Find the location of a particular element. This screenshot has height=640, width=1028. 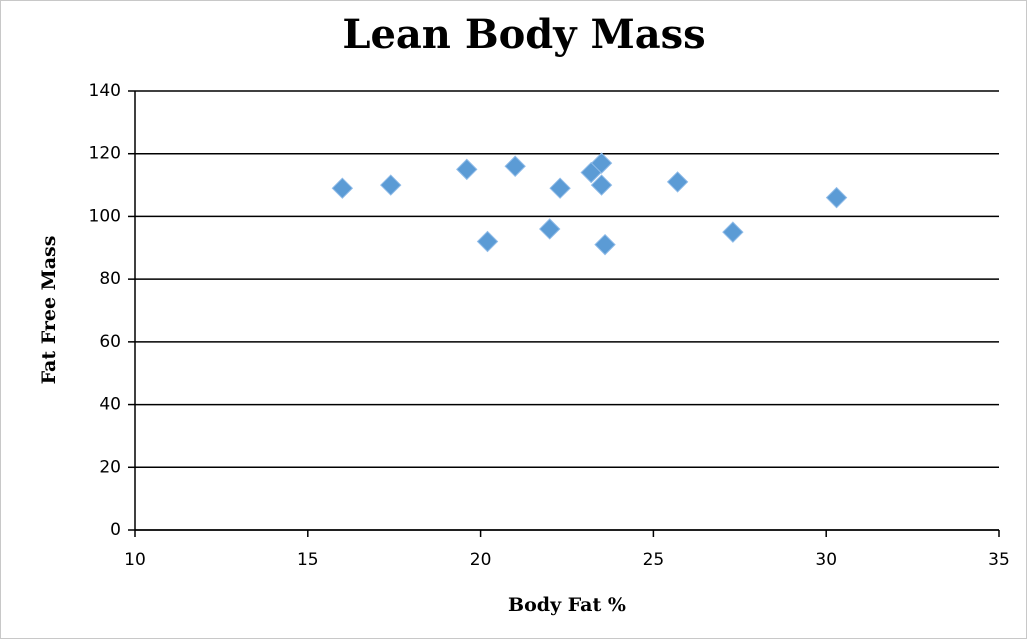

y-tick-label: 100 is located at coordinates (105, 216).